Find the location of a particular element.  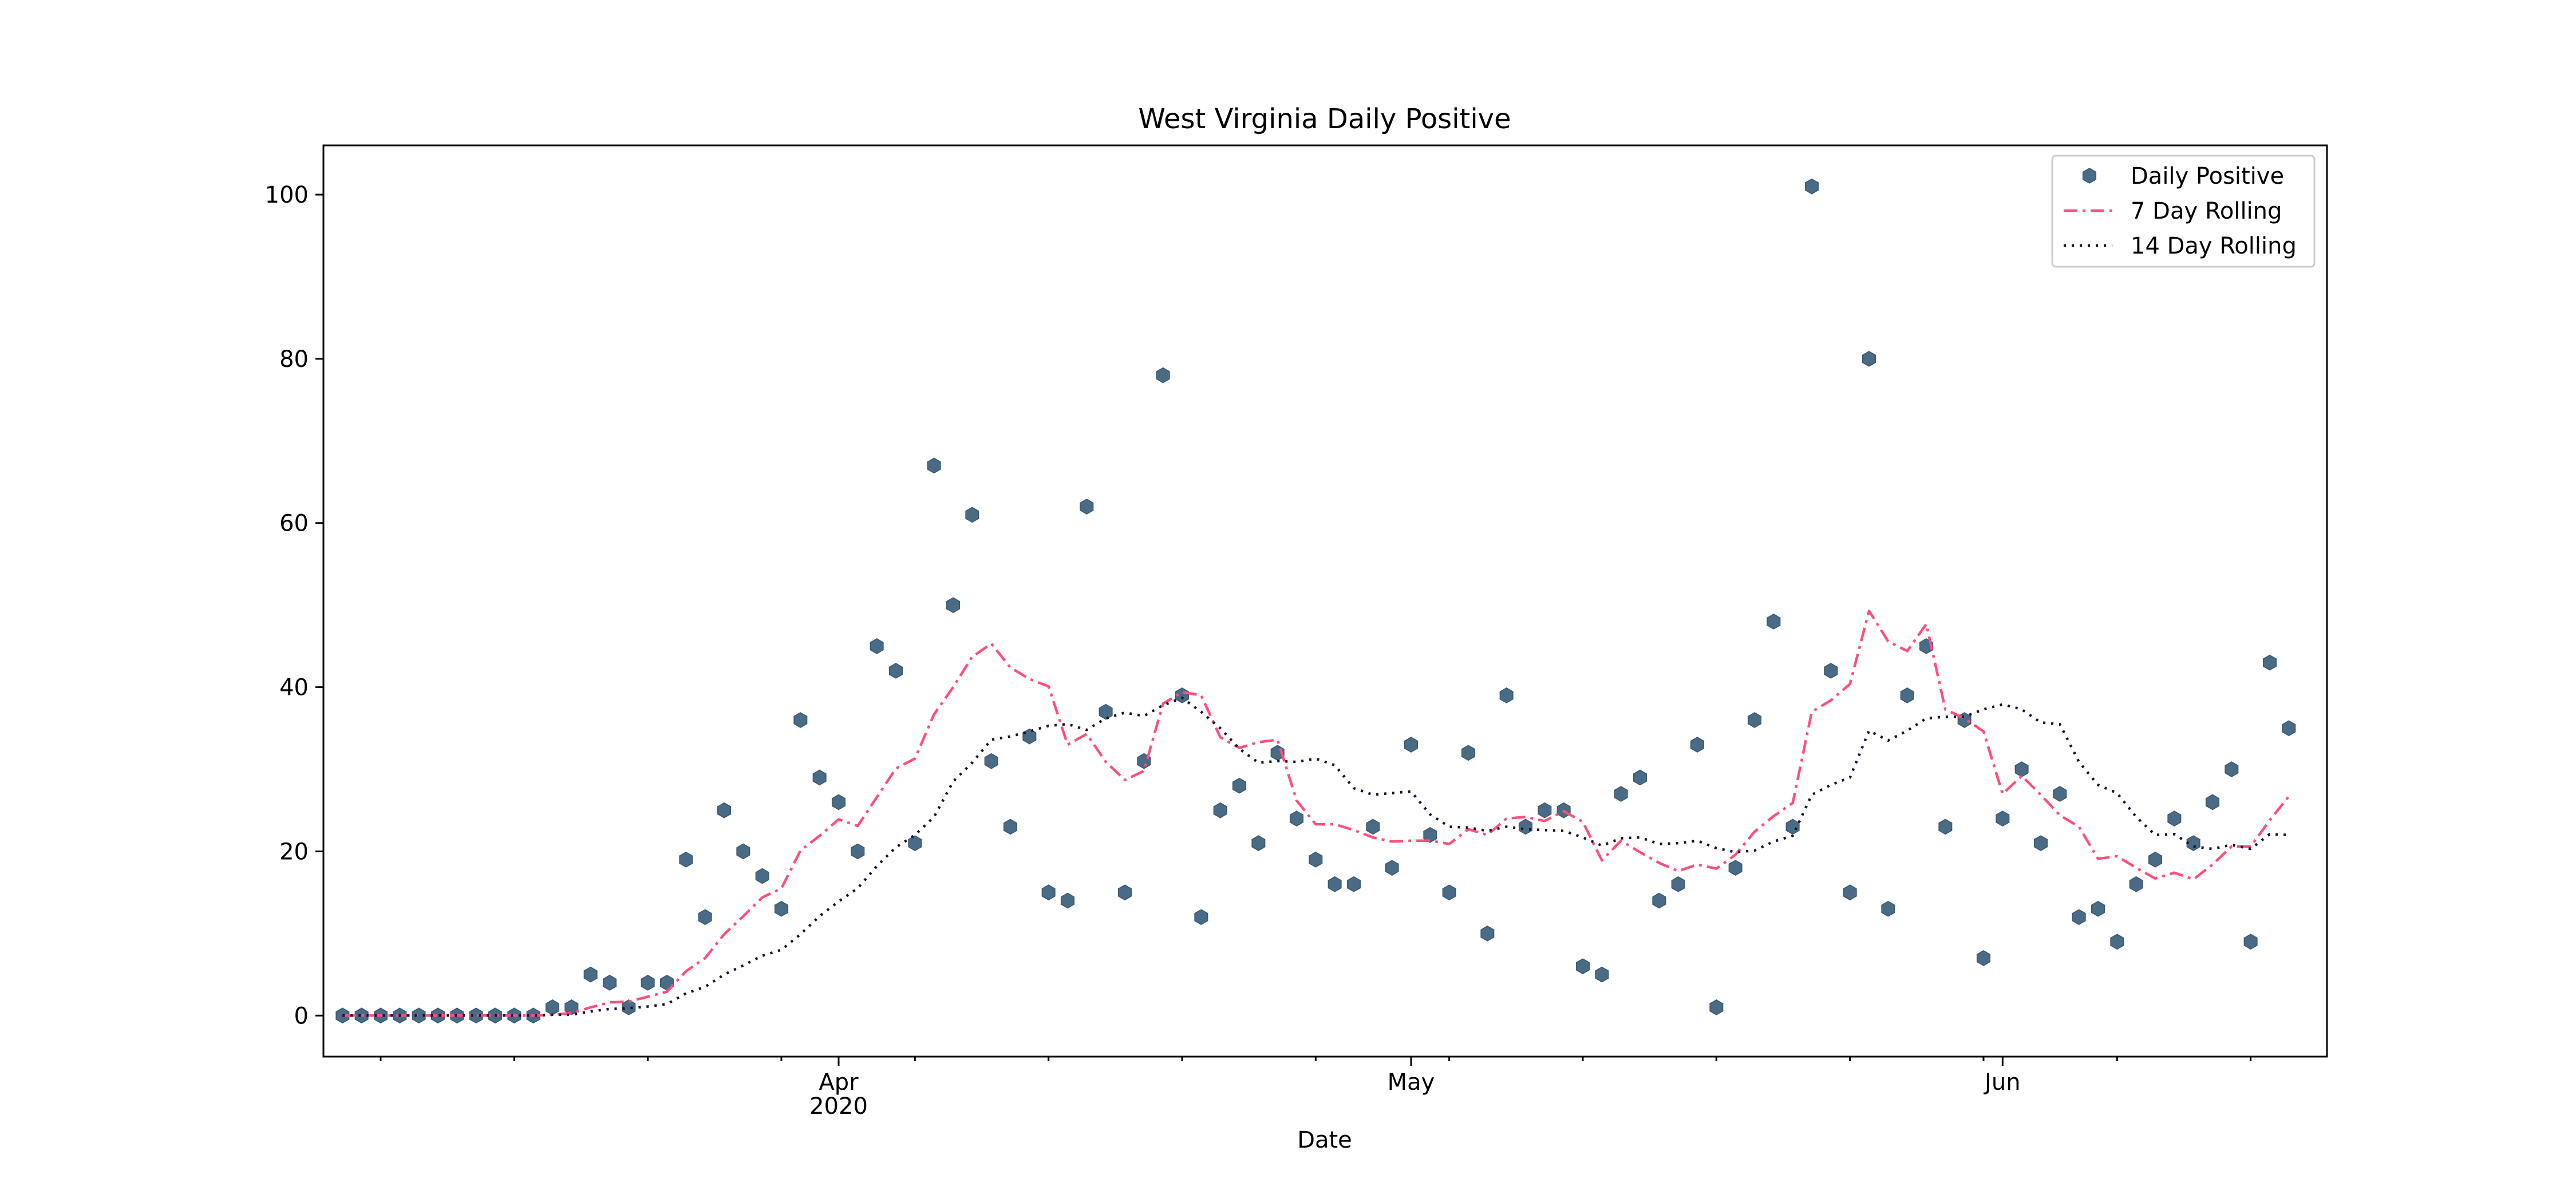

y-tick-label: 20 is located at coordinates (294, 852).